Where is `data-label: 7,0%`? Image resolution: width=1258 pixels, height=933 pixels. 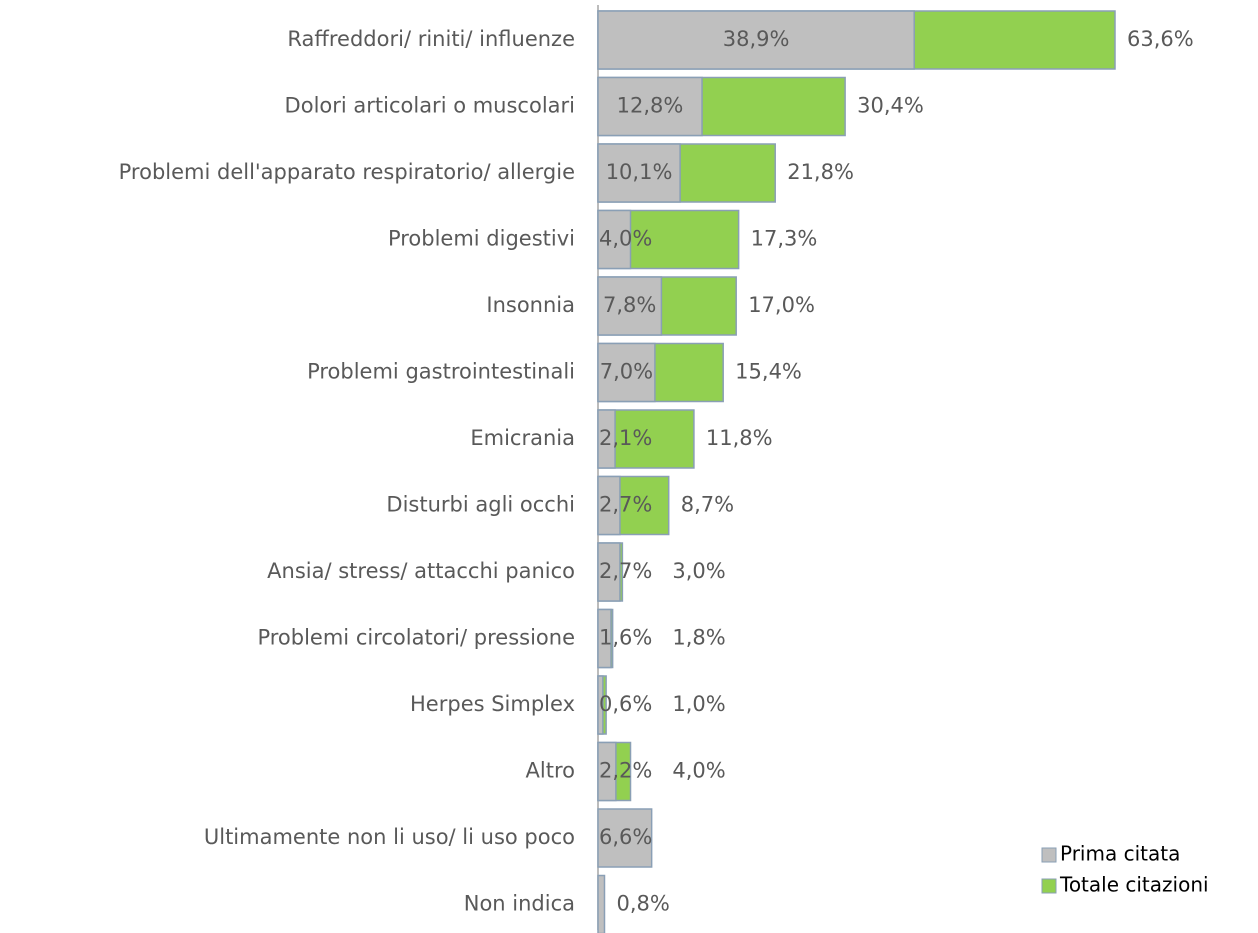 data-label: 7,0% is located at coordinates (626, 372).